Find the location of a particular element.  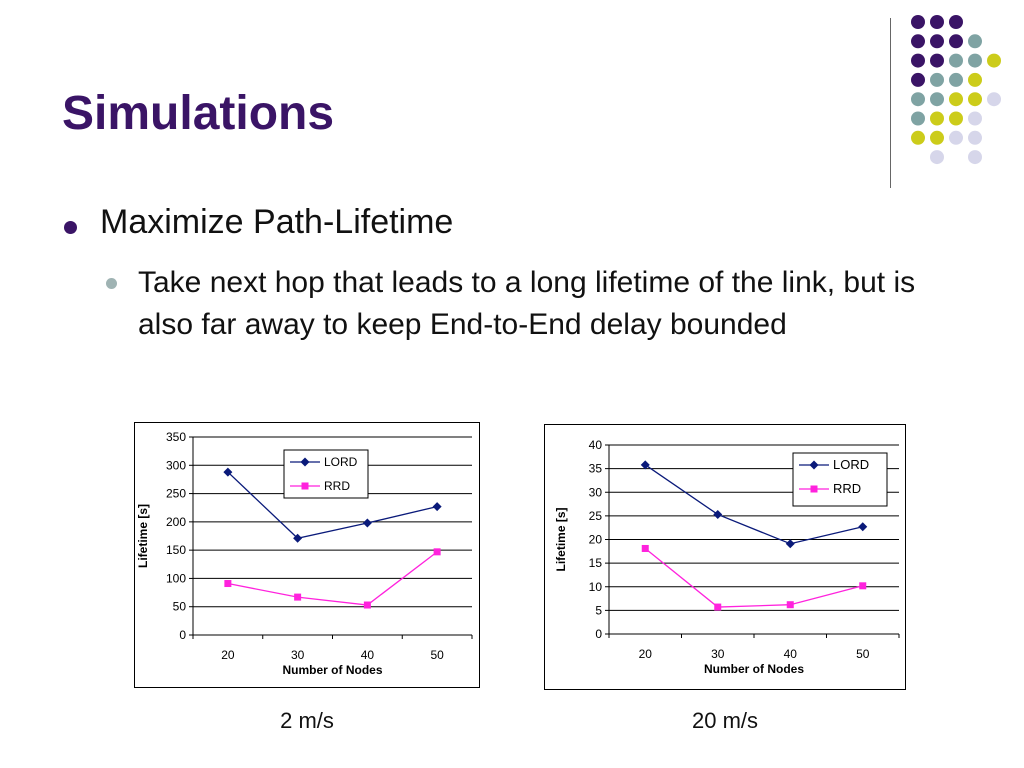

y-tick-label: 40 is located at coordinates (596, 445).